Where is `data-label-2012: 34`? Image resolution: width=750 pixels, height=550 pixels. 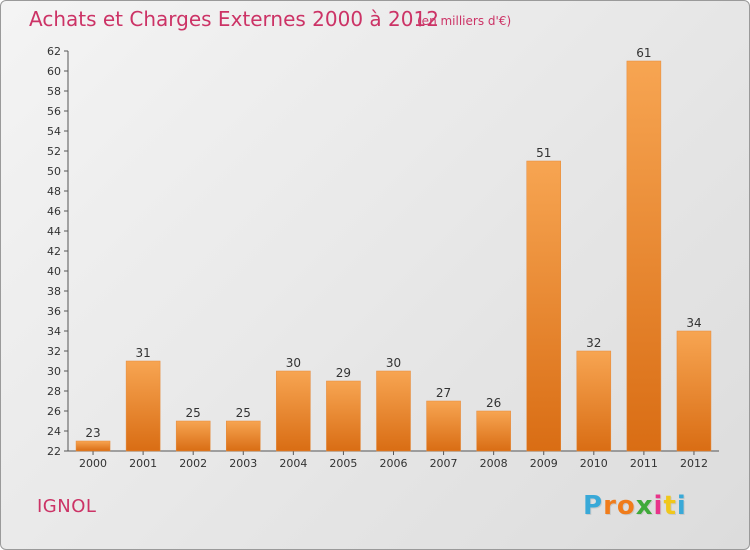 data-label-2012: 34 is located at coordinates (693, 323).